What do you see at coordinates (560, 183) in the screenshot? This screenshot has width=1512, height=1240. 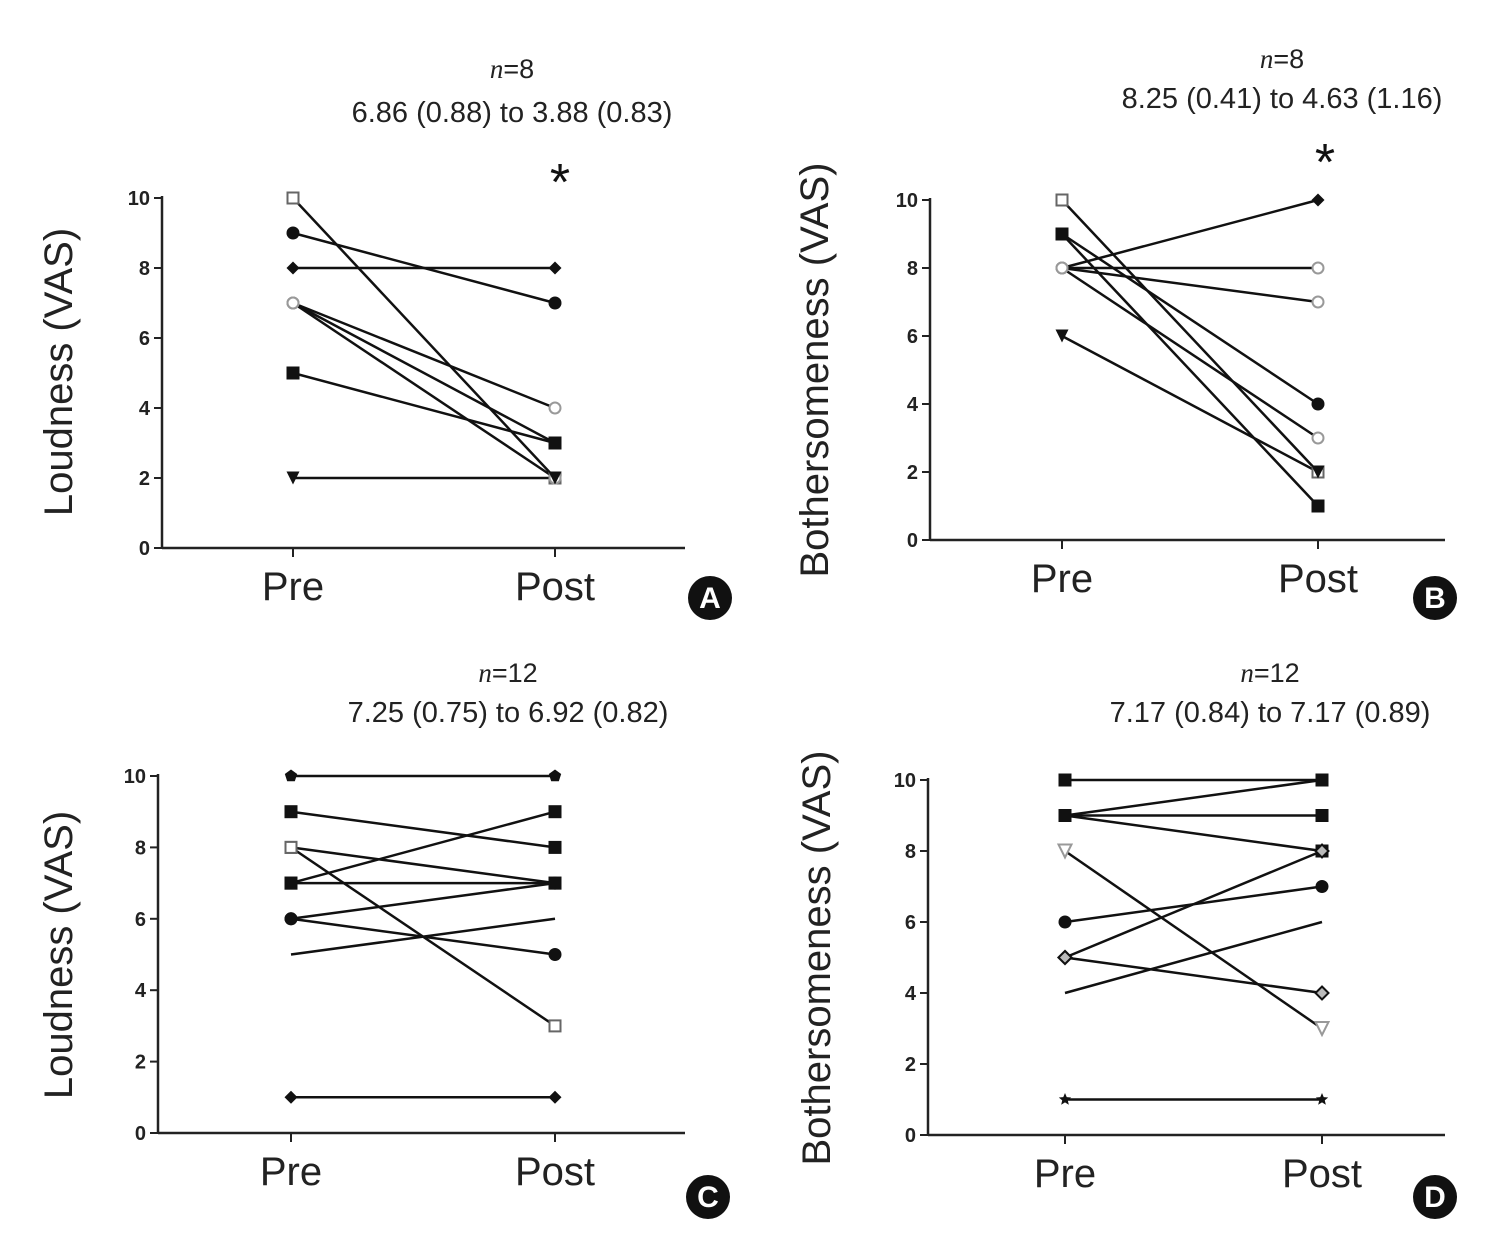 I see `chart-a-significance-star: *` at bounding box center [560, 183].